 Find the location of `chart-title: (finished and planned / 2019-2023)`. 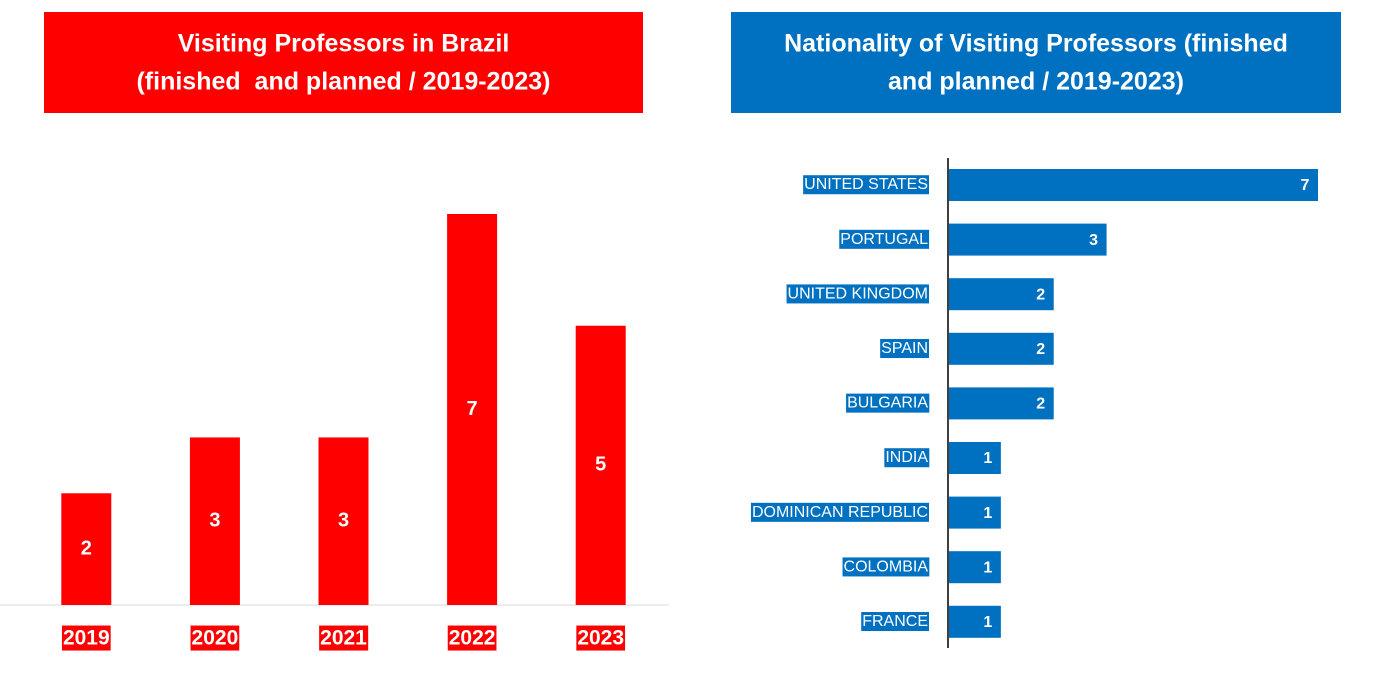

chart-title: (finished and planned / 2019-2023) is located at coordinates (343, 82).